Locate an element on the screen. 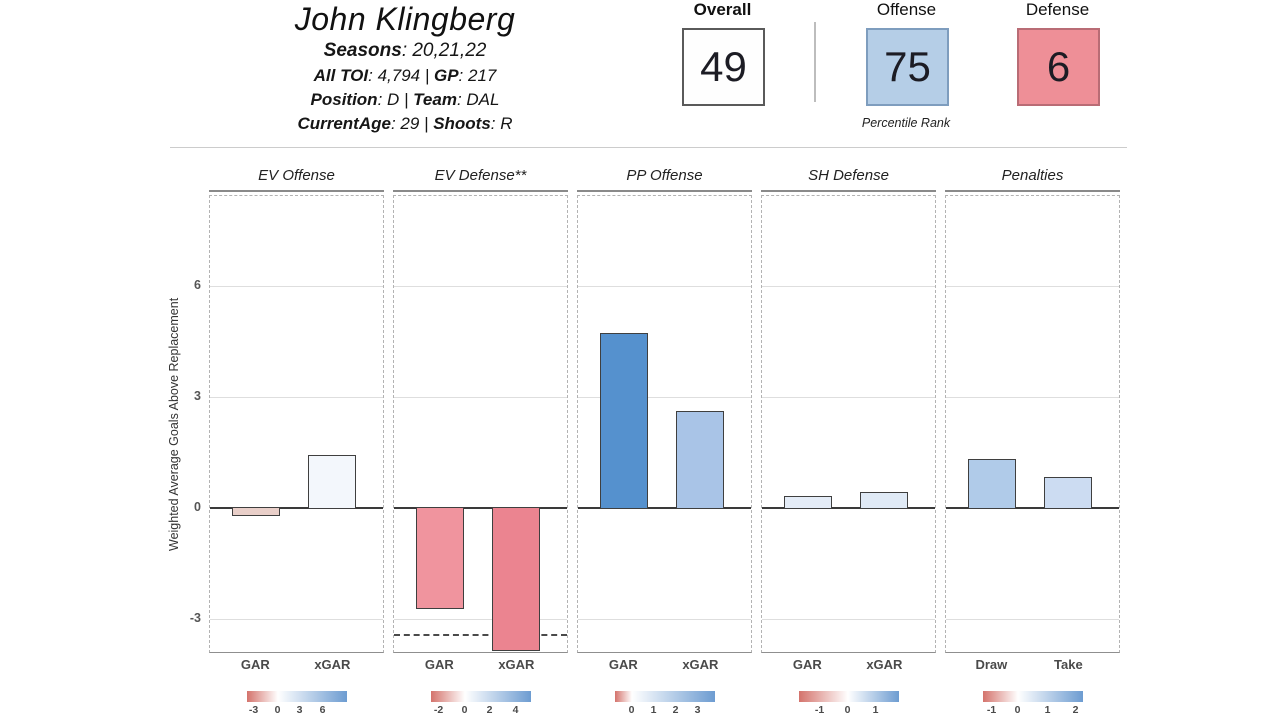 This screenshot has width=1280, height=720. chart-panel: PP Offense GAR xGAR 0 1 2 3 is located at coordinates (664, 439).